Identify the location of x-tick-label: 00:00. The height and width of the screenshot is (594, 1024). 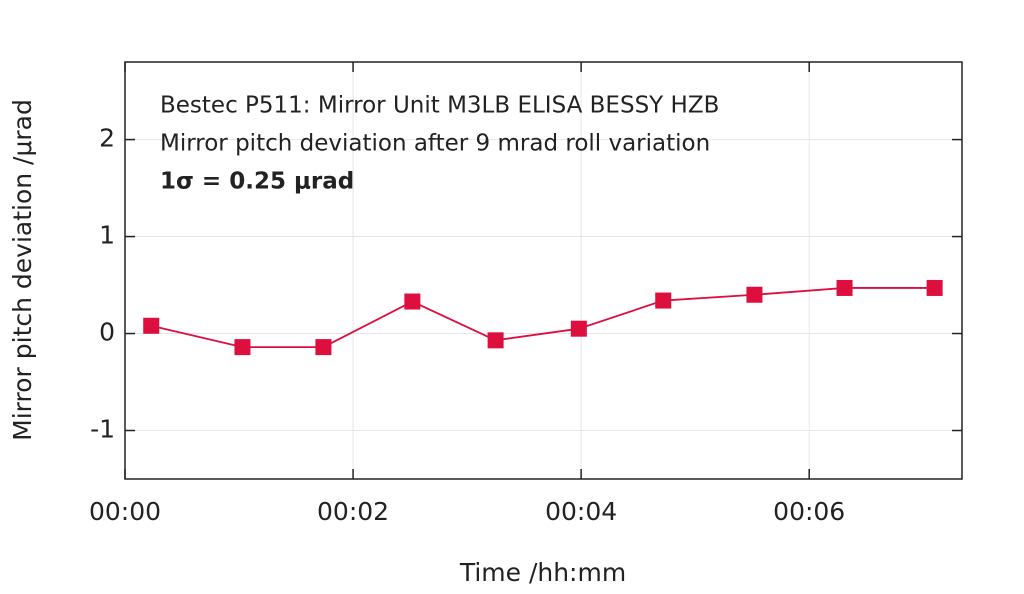
(125, 511).